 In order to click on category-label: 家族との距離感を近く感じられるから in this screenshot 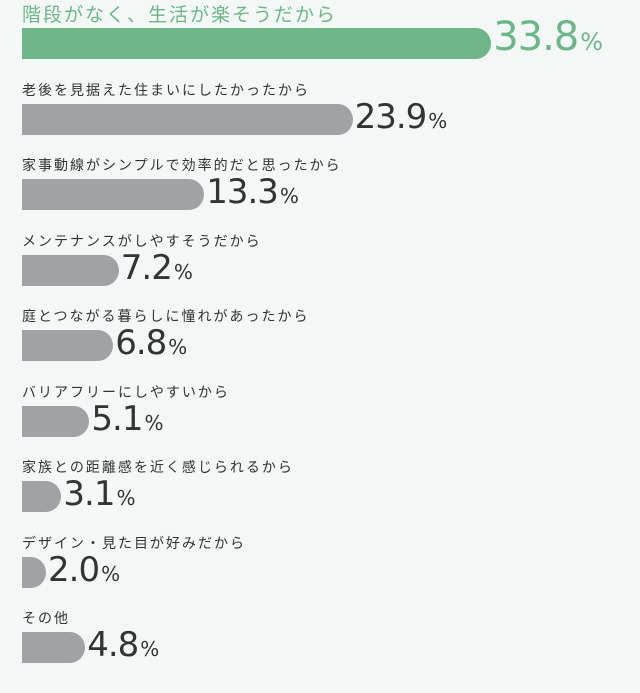, I will do `click(158, 468)`.